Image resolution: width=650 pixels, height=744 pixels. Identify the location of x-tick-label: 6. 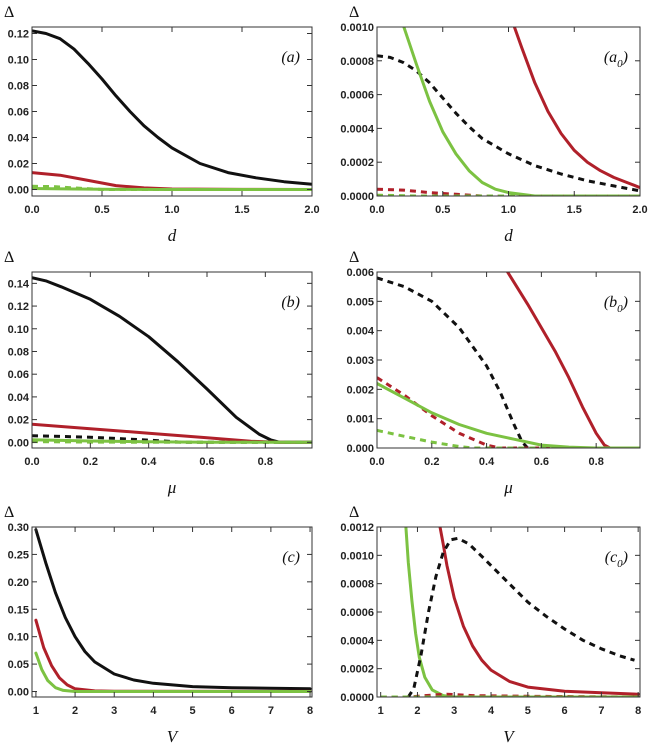
(565, 711).